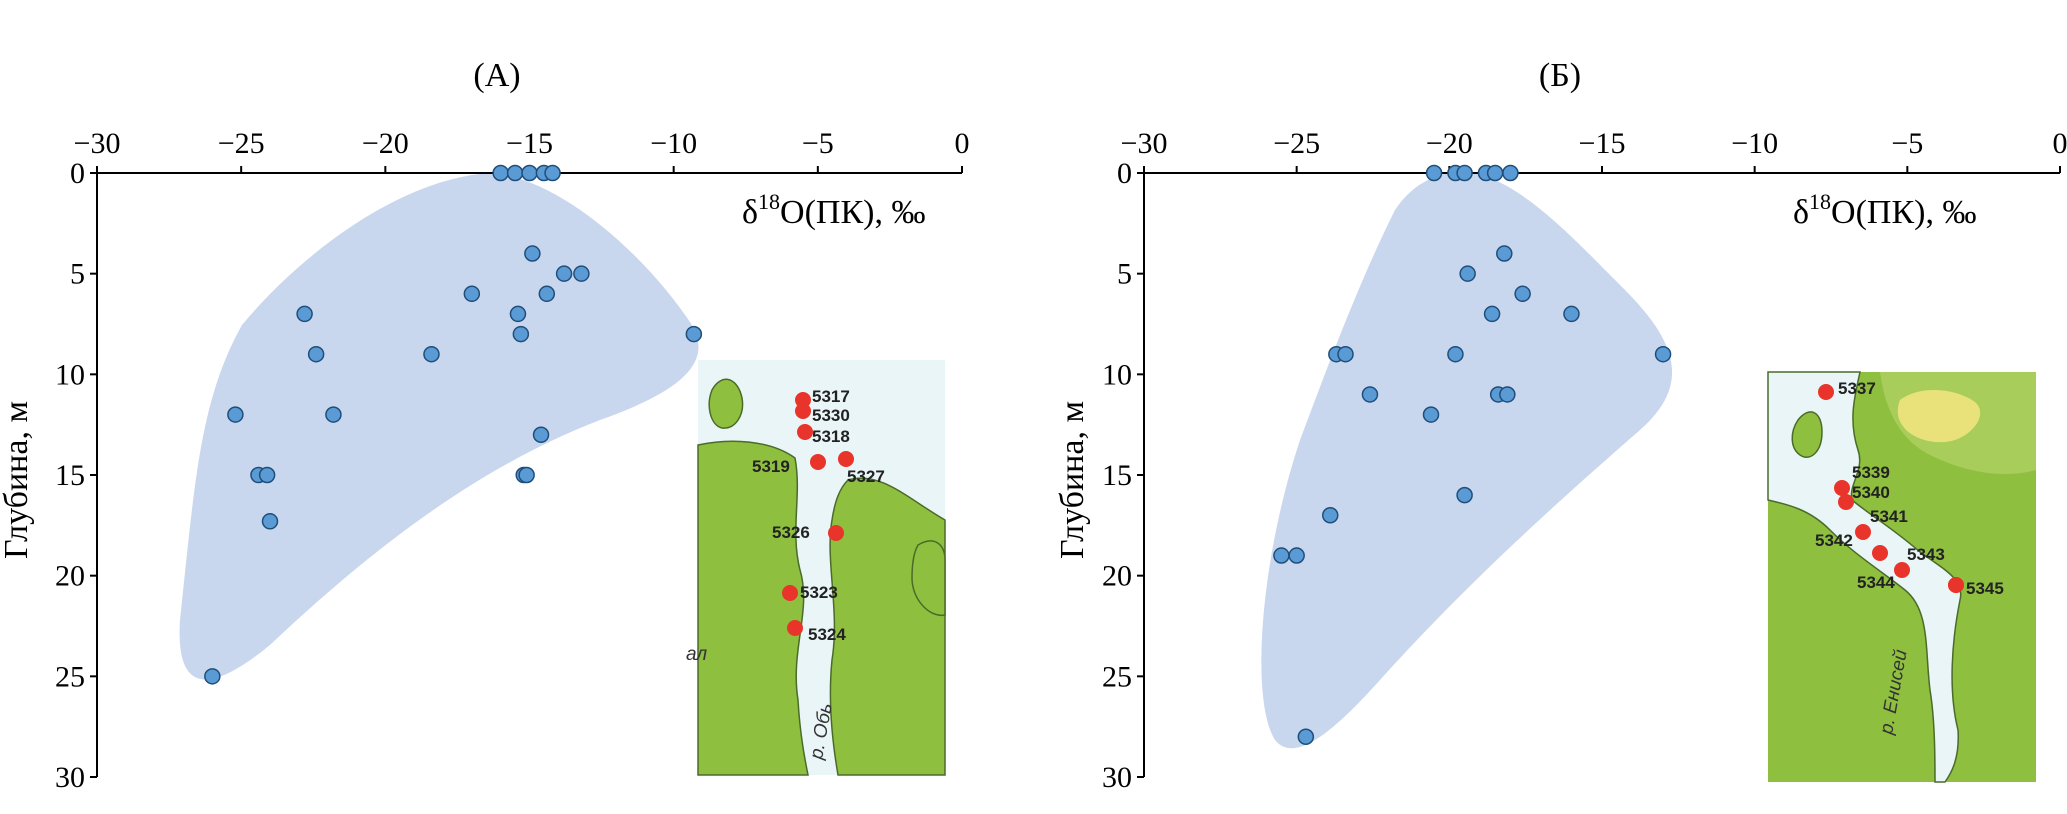 The width and height of the screenshot is (2067, 814). What do you see at coordinates (1876, 582) in the screenshot?
I see `station-label: 5344` at bounding box center [1876, 582].